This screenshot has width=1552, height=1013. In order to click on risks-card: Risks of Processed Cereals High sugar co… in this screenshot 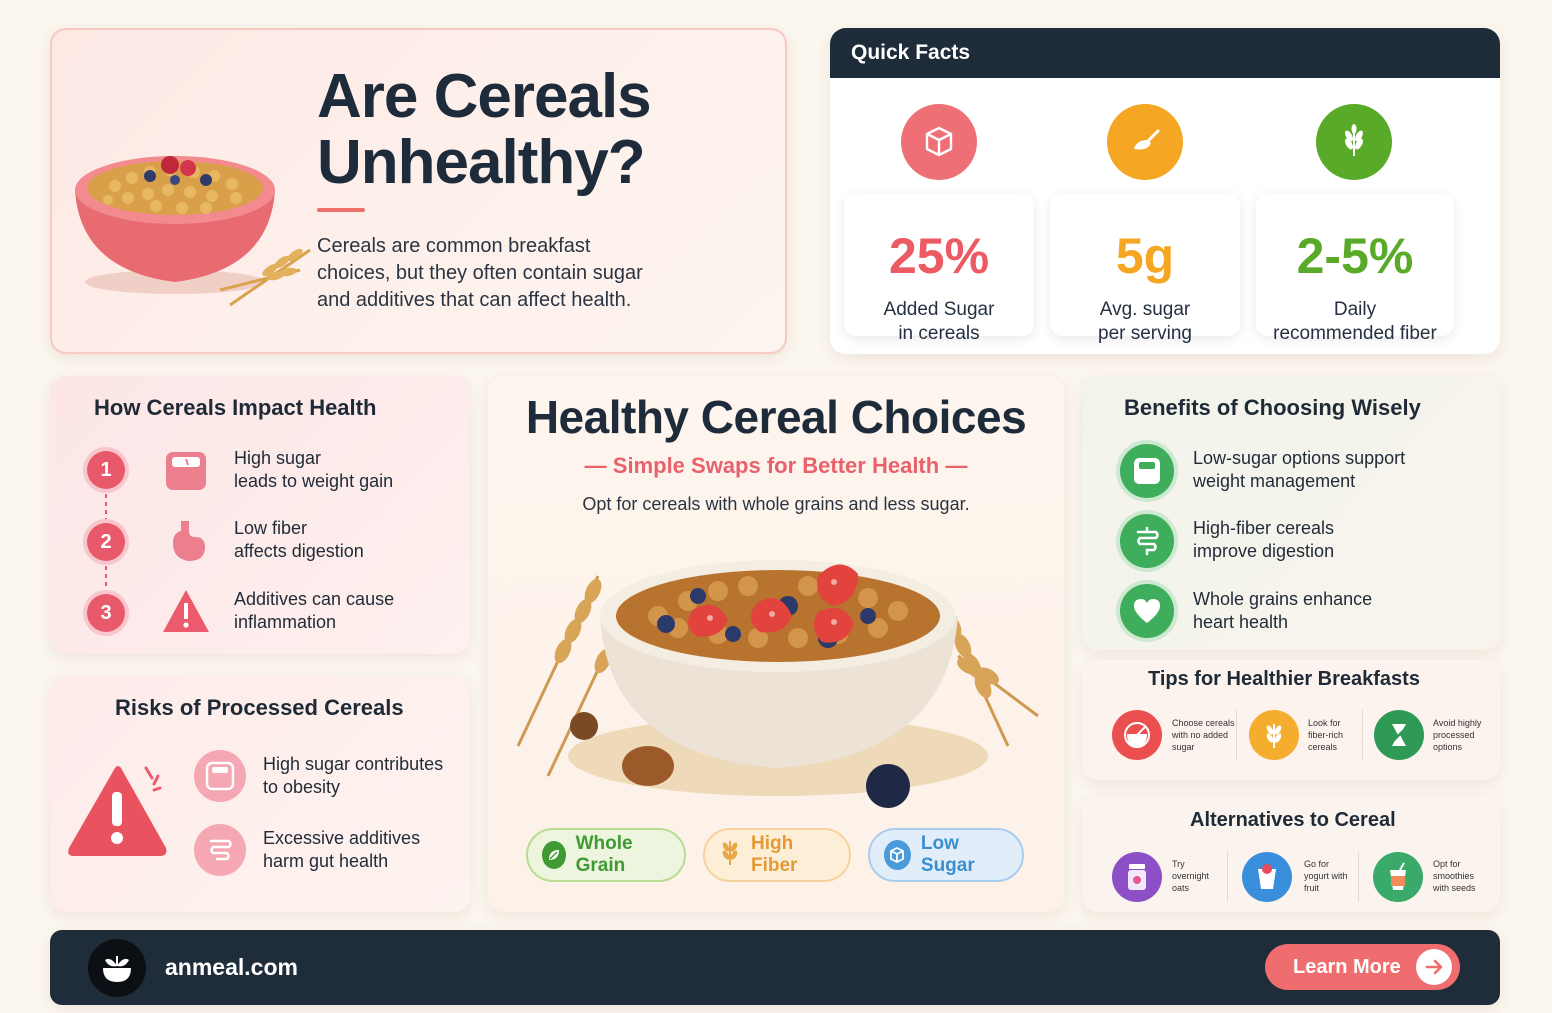, I will do `click(260, 794)`.